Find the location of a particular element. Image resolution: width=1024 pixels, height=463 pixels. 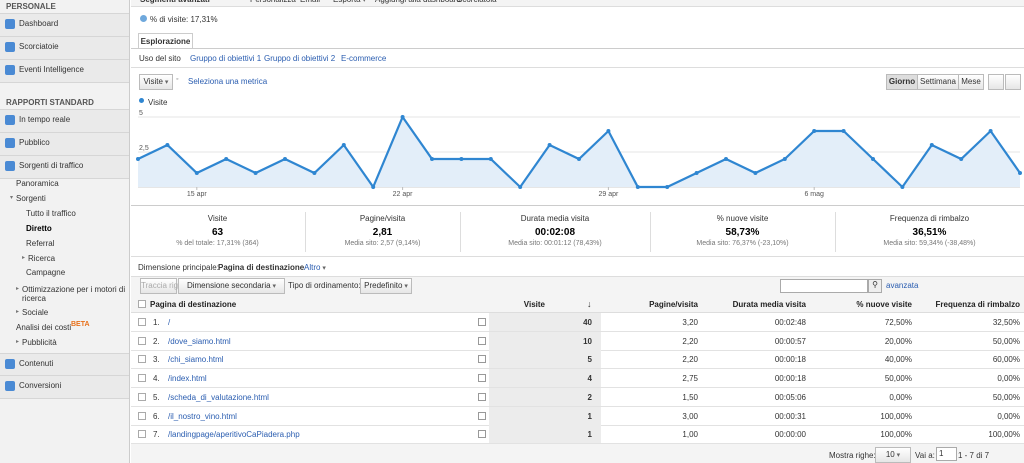

sidebar-item: Sorgenti is located at coordinates (31, 198).